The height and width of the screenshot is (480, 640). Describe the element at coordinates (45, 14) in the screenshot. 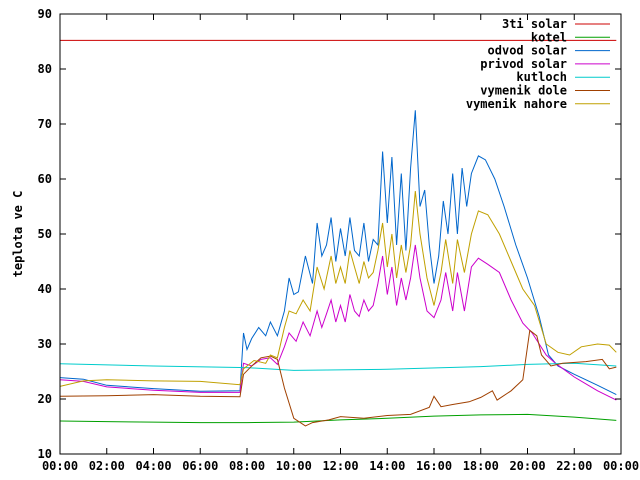

I see `y-tick-label: 90` at that location.